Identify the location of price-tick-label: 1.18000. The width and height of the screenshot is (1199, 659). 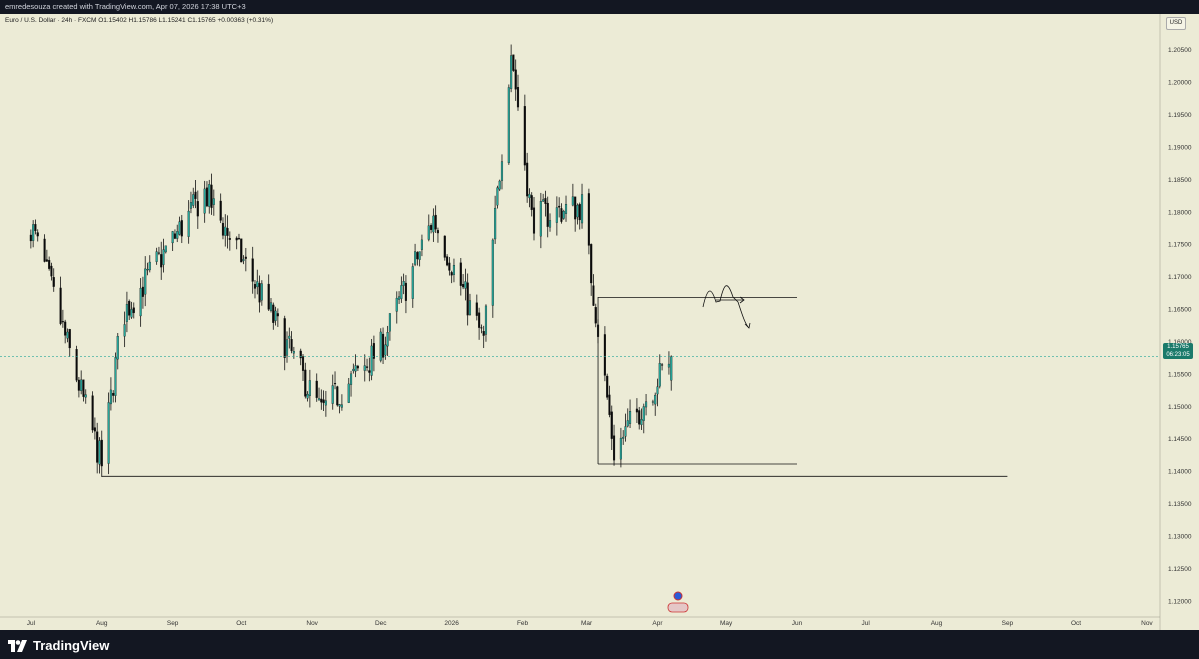
(1180, 212).